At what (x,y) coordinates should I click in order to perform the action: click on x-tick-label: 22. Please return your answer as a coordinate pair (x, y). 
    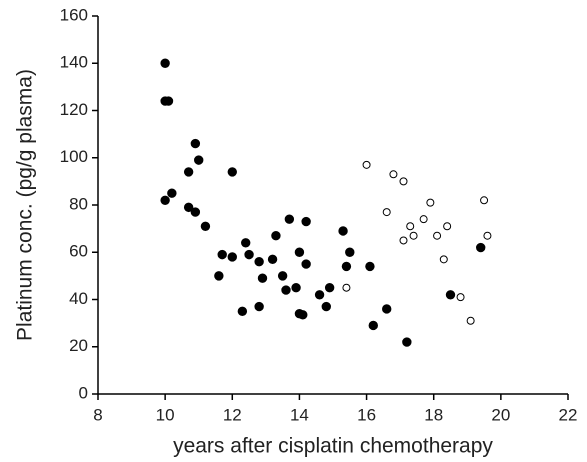
    Looking at the image, I should click on (568, 414).